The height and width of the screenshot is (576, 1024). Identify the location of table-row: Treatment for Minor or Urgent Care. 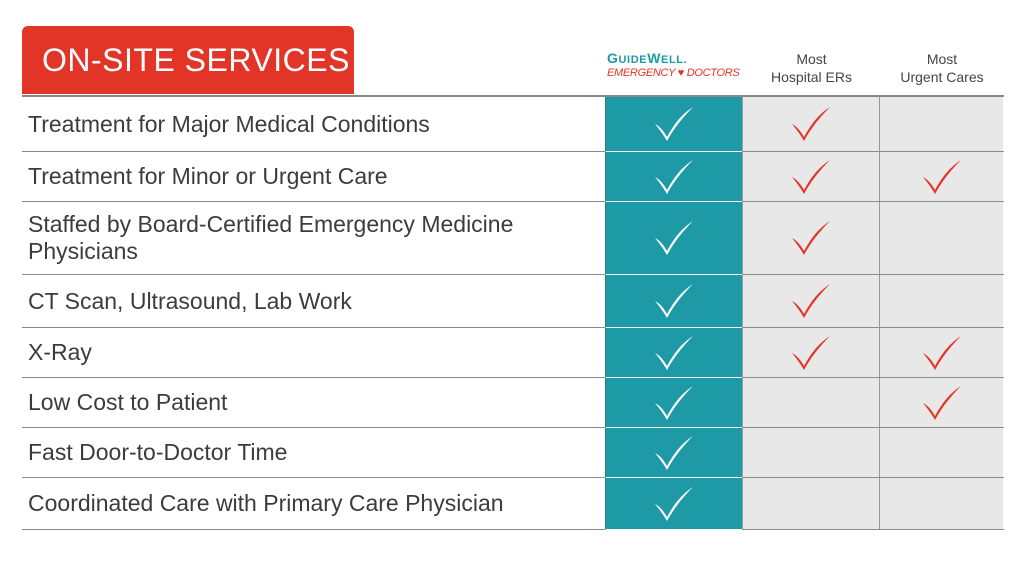
(513, 177).